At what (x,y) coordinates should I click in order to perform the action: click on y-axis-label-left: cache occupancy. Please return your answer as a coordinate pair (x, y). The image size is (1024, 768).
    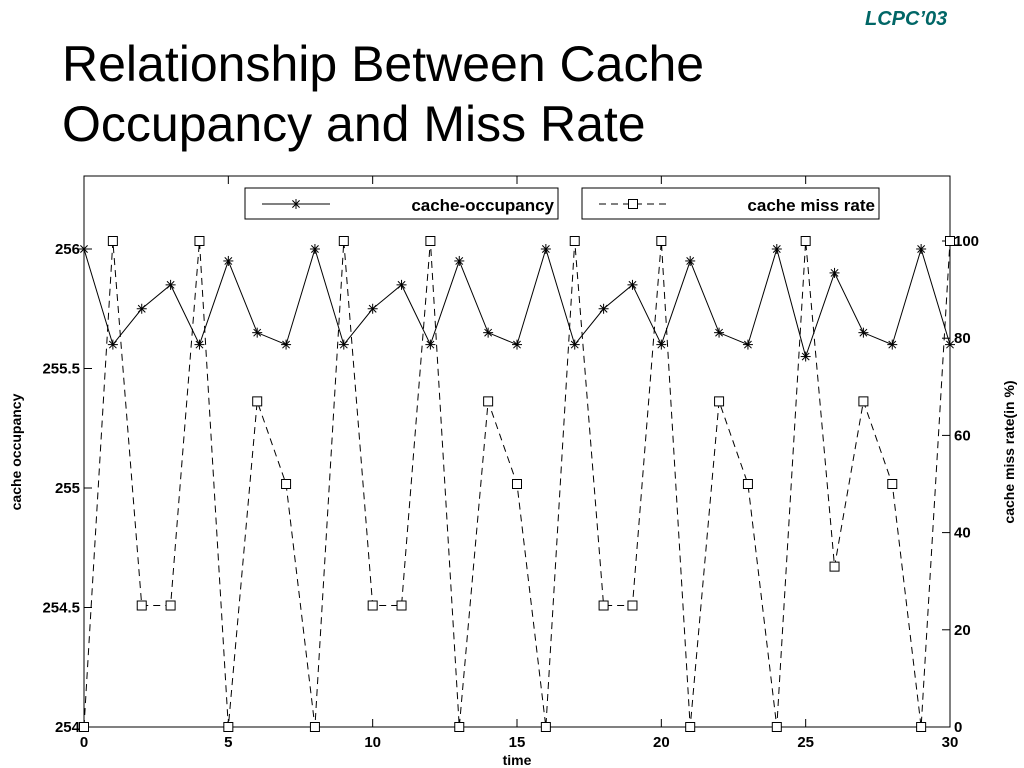
    Looking at the image, I should click on (16, 451).